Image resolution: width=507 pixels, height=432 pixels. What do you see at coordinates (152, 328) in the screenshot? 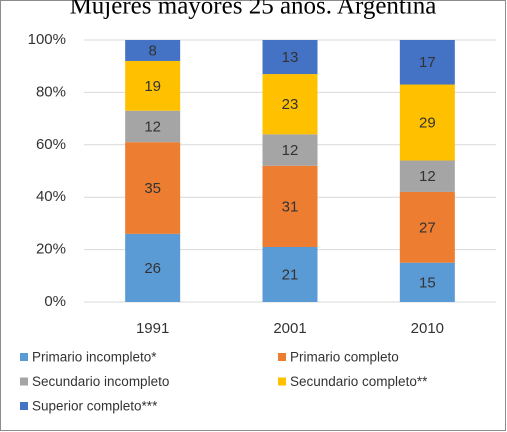
I see `x-tick-label: 1991` at bounding box center [152, 328].